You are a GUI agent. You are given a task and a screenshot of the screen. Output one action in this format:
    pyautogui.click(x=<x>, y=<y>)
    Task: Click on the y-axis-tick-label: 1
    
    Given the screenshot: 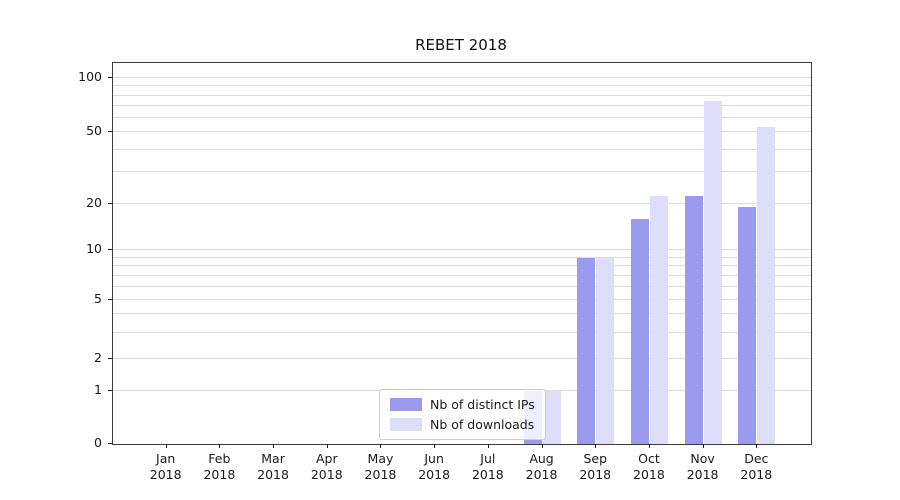 What is the action you would take?
    pyautogui.click(x=98, y=390)
    